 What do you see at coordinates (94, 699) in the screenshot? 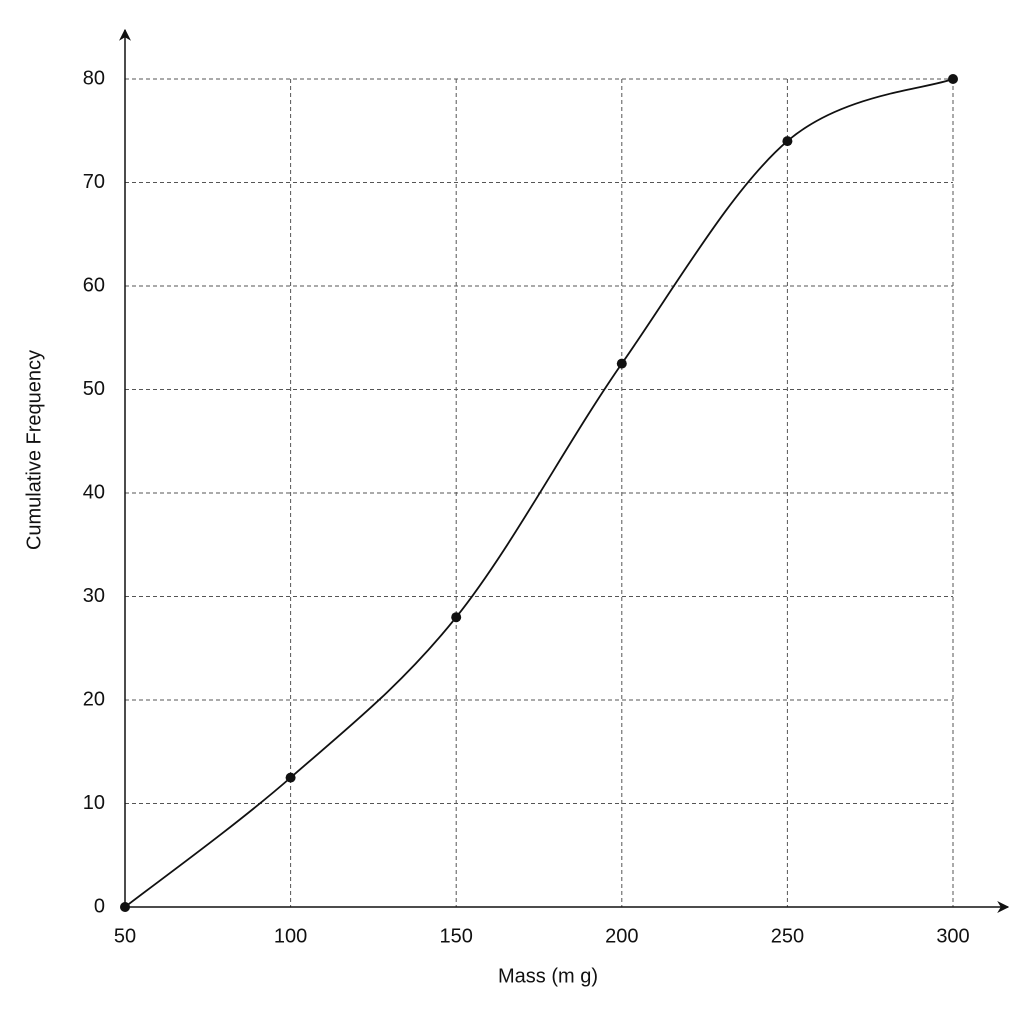
I see `y-tick-label: 20` at bounding box center [94, 699].